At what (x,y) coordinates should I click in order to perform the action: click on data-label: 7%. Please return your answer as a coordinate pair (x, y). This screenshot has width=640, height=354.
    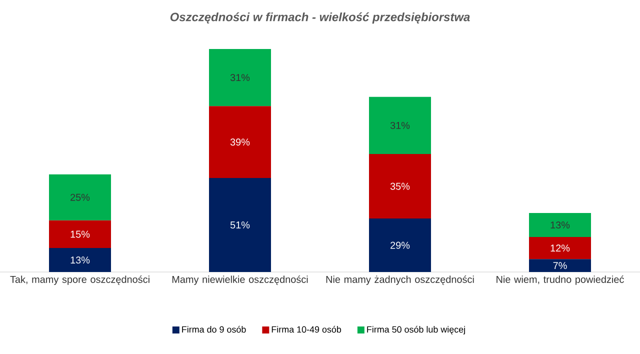
    Looking at the image, I should click on (560, 266).